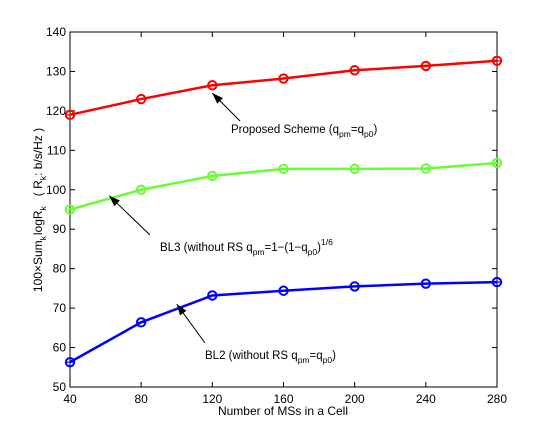  Describe the element at coordinates (56, 150) in the screenshot. I see `y-tick-label: 110` at that location.